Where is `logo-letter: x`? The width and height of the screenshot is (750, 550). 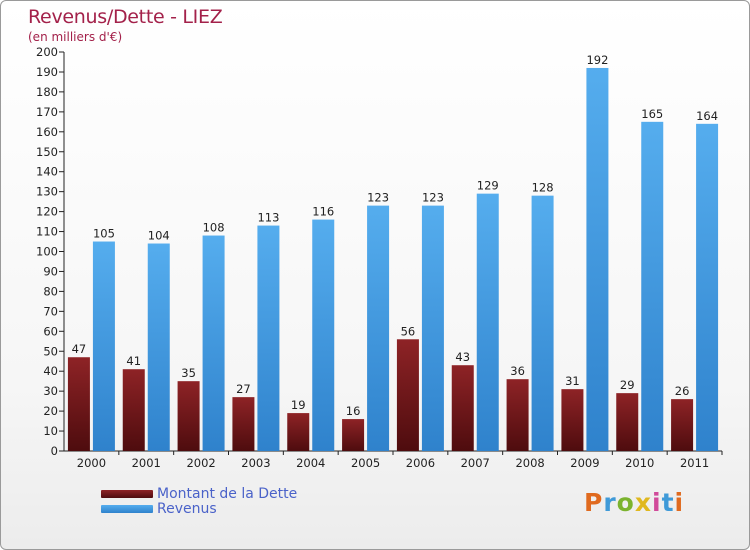 logo-letter: x is located at coordinates (643, 502).